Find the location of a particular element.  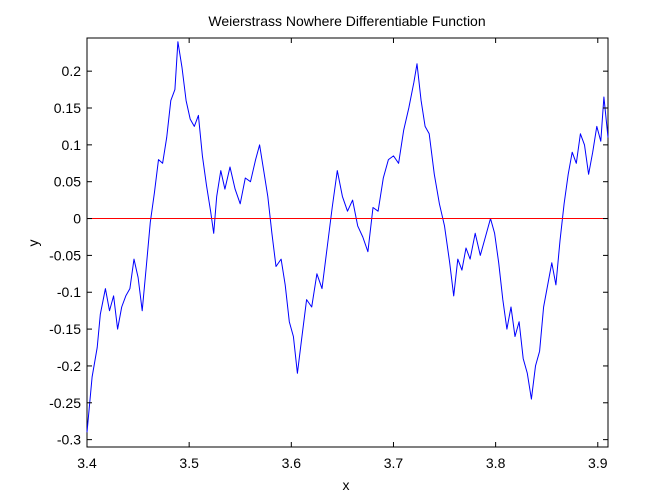

y-tick-label: 0.1 is located at coordinates (72, 145).